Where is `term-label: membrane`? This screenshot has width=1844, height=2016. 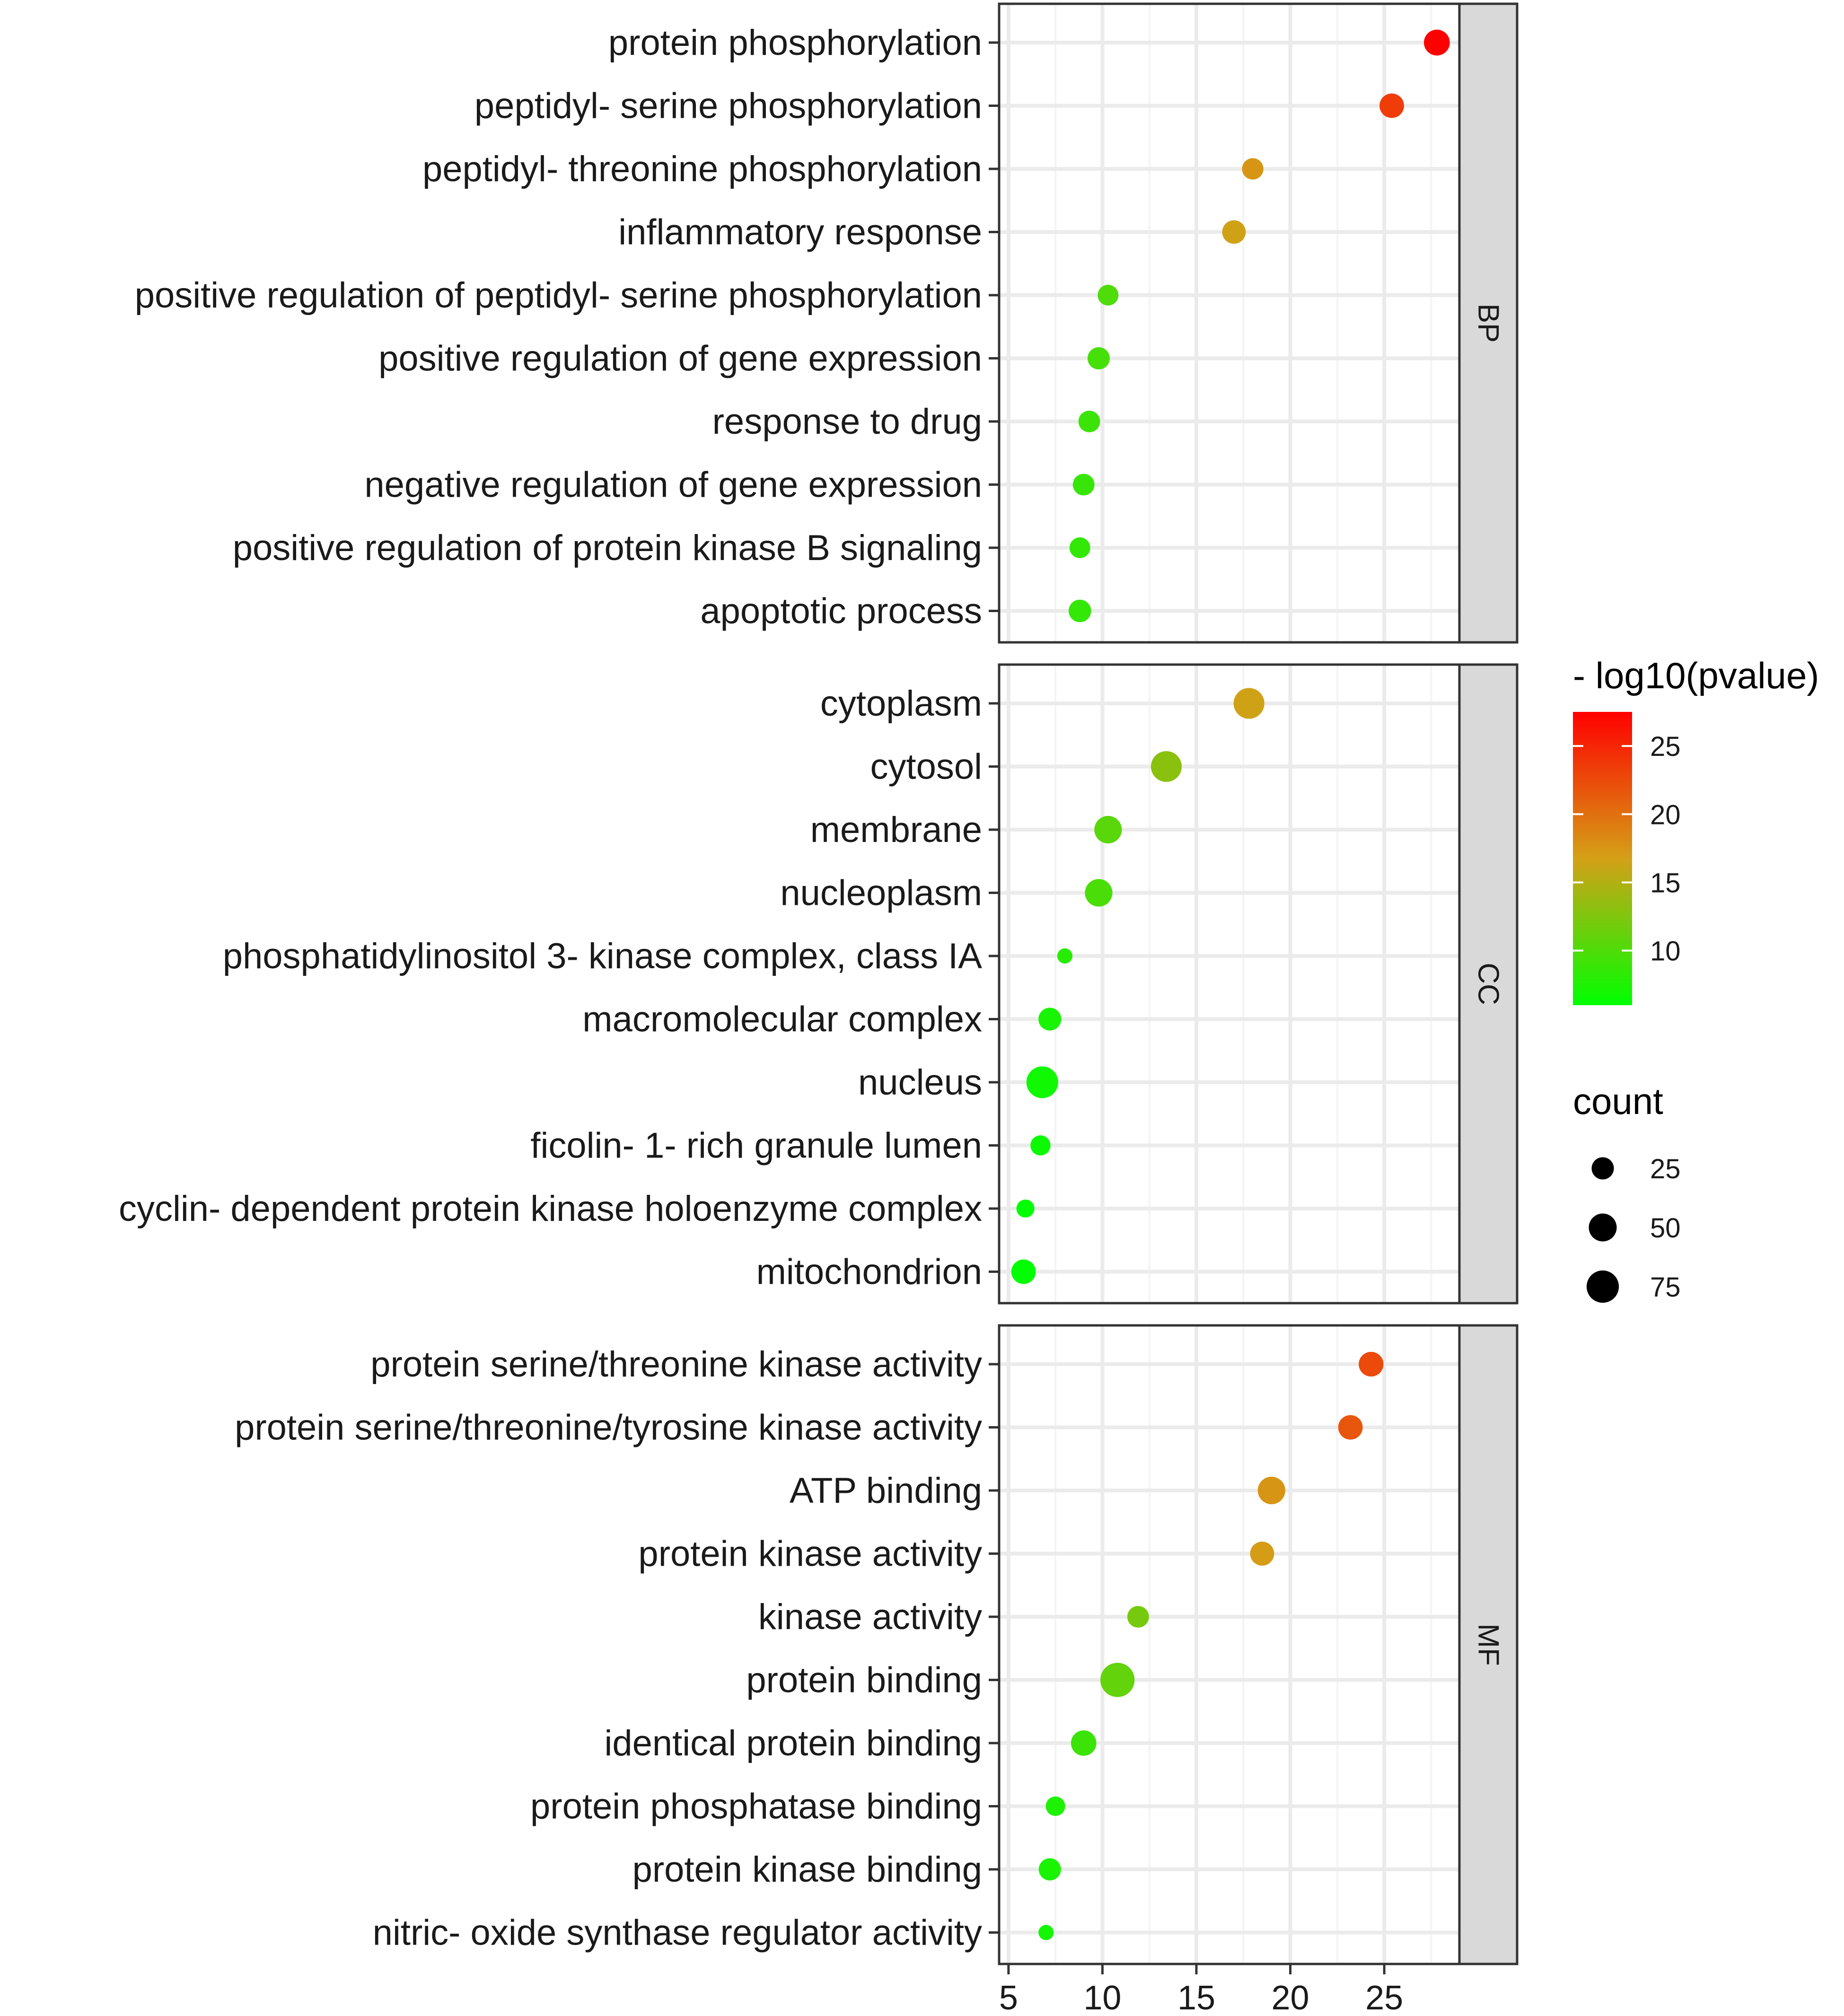
term-label: membrane is located at coordinates (896, 830).